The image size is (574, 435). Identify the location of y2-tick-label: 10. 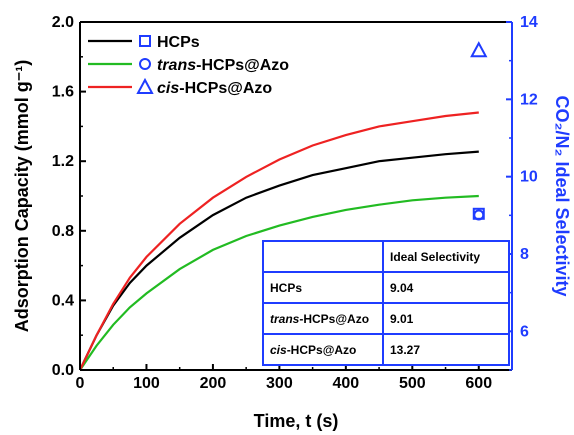
(529, 177).